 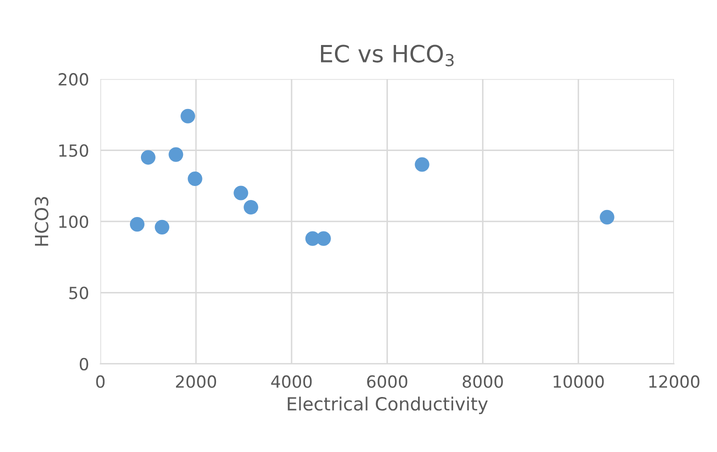 What do you see at coordinates (78, 293) in the screenshot?
I see `y-tick-label: 50` at bounding box center [78, 293].